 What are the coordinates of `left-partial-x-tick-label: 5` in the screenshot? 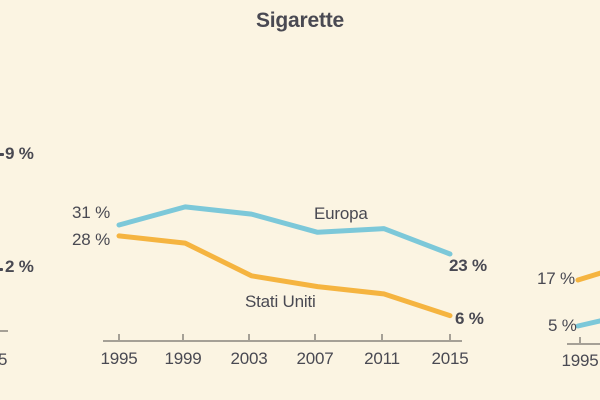 It's located at (4, 359).